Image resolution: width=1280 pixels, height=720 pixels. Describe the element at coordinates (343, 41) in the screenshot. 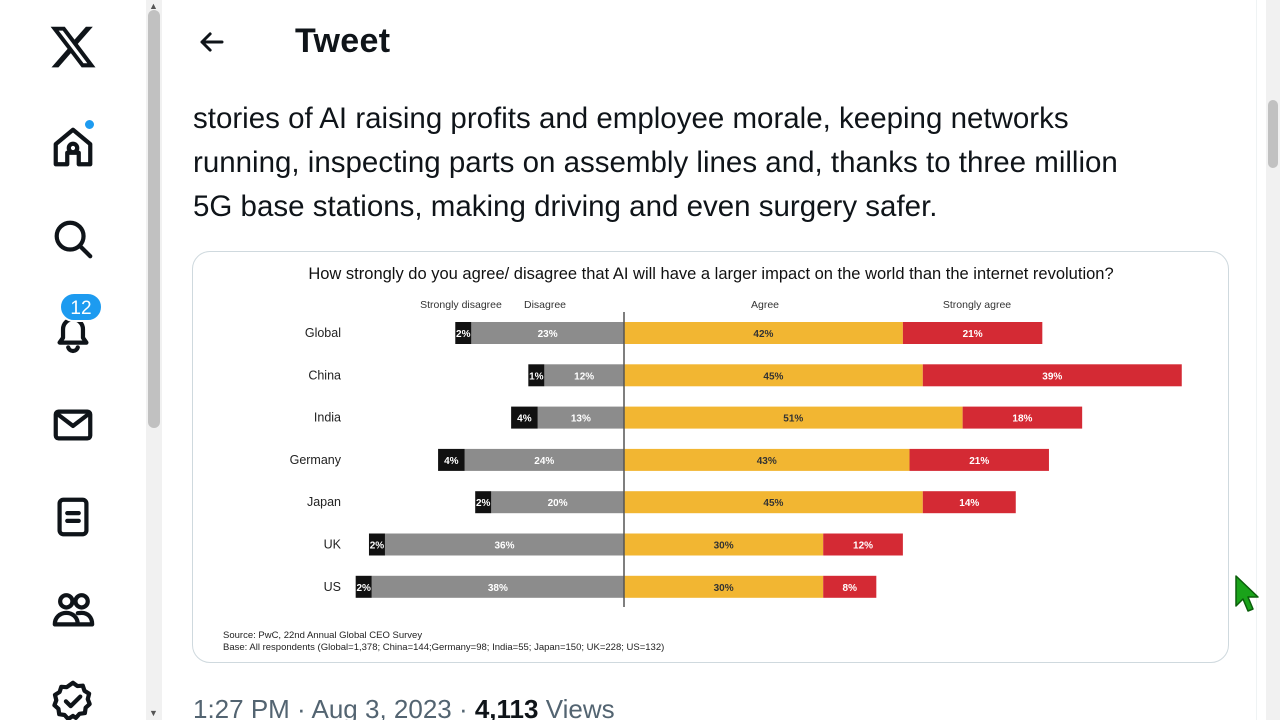

I see `page-title: Tweet` at that location.